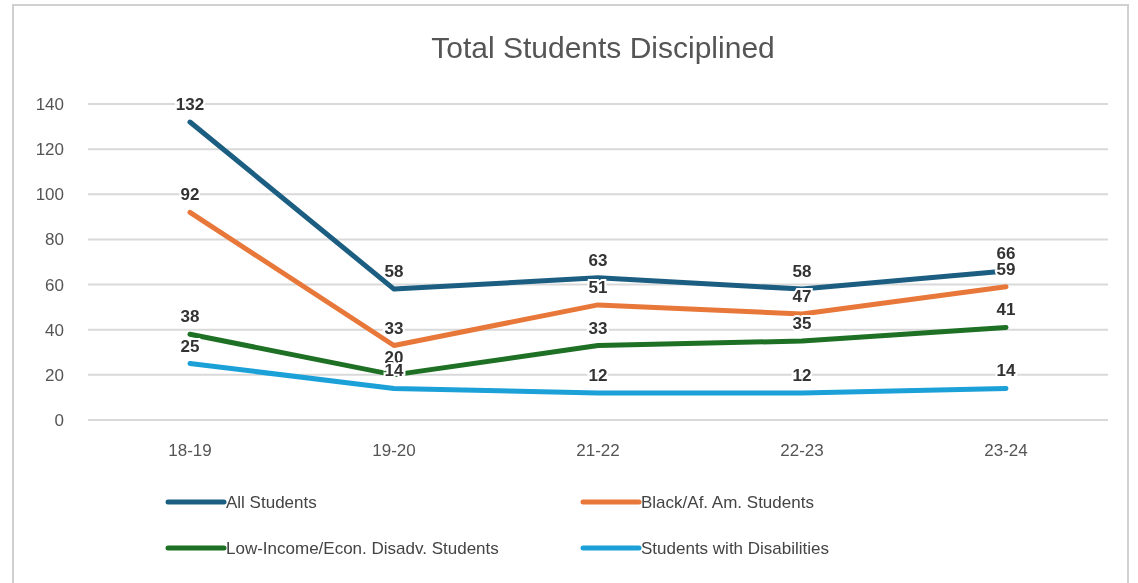  What do you see at coordinates (1006, 310) in the screenshot?
I see `data-label: 41` at bounding box center [1006, 310].